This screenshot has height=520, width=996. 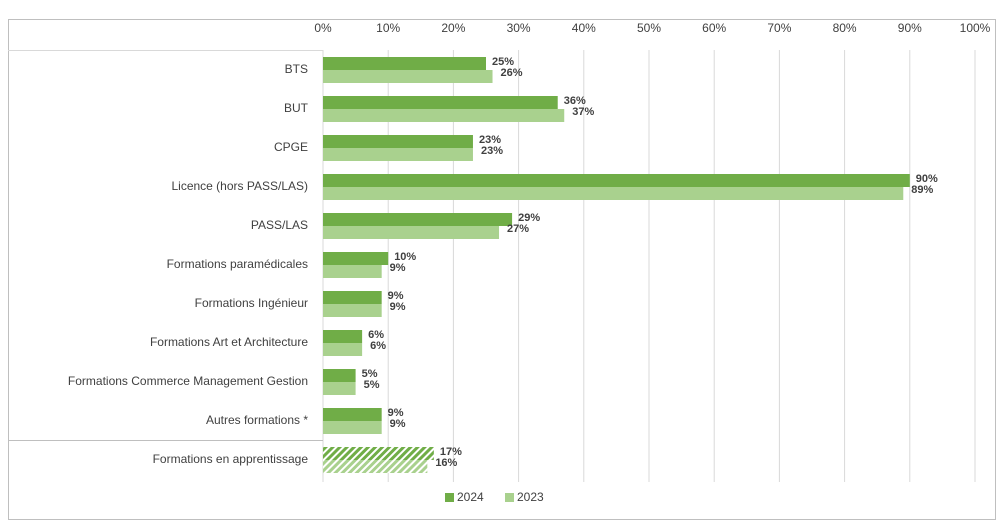 What do you see at coordinates (237, 264) in the screenshot?
I see `y-tick-label: Formations paramédicales` at bounding box center [237, 264].